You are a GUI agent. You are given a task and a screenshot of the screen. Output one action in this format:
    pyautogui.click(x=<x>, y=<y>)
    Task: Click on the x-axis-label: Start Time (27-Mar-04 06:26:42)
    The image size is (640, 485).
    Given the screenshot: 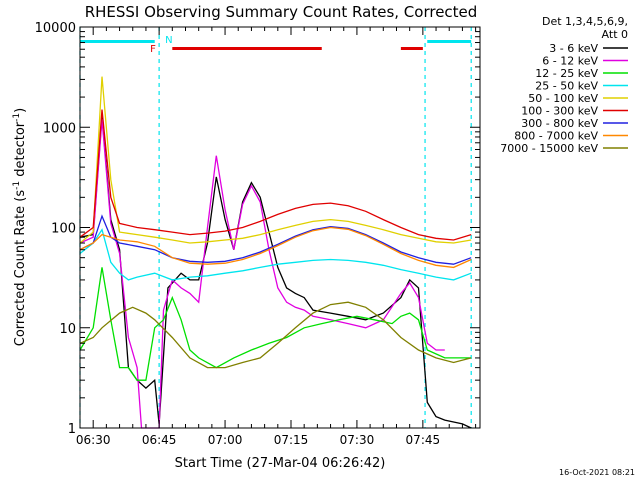 What is the action you would take?
    pyautogui.click(x=280, y=463)
    